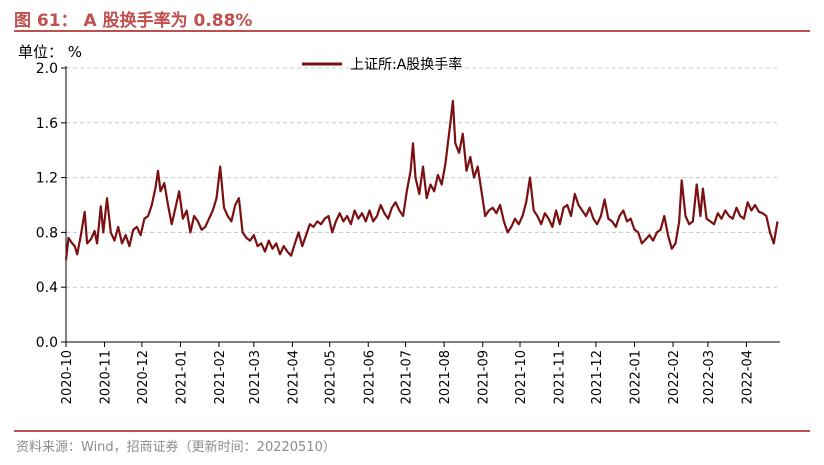  Describe the element at coordinates (47, 343) in the screenshot. I see `y-tick-label: 0.0` at that location.